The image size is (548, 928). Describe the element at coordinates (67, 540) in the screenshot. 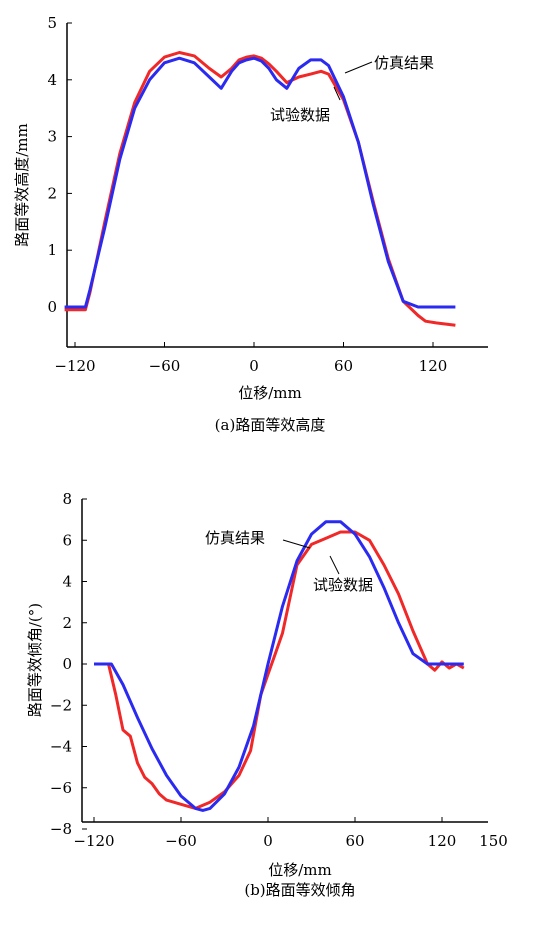

I see `y-tick-label: 6` at that location.